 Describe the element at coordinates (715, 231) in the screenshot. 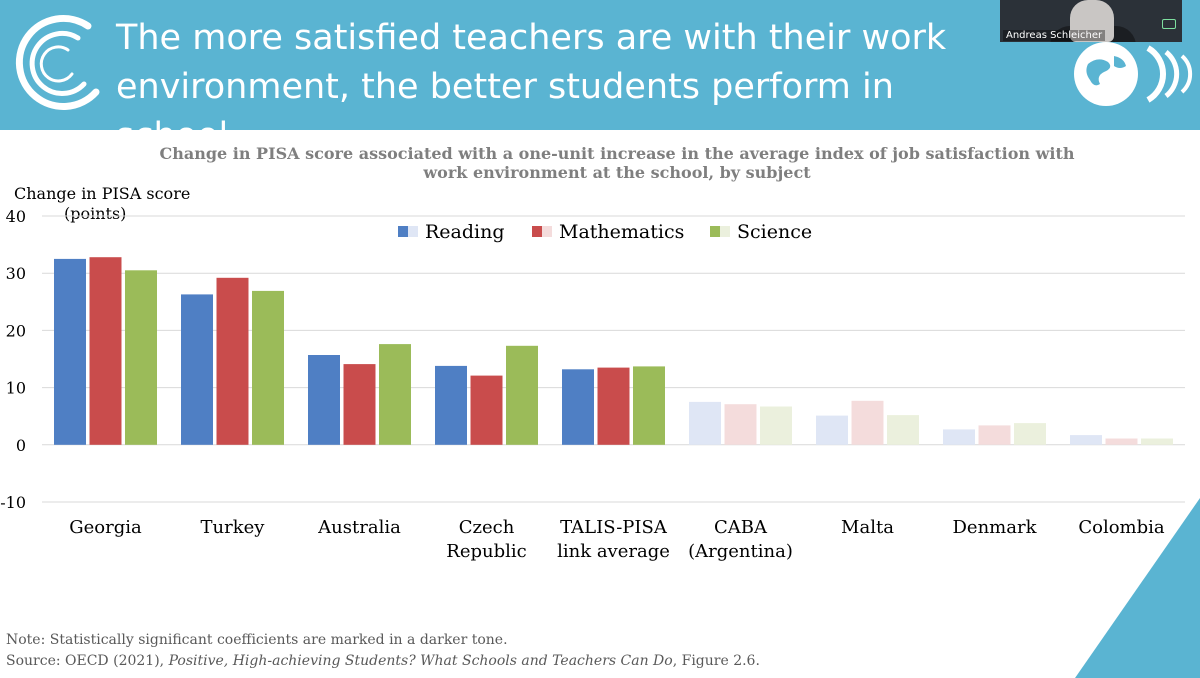

I see `legend-swatch-science` at that location.